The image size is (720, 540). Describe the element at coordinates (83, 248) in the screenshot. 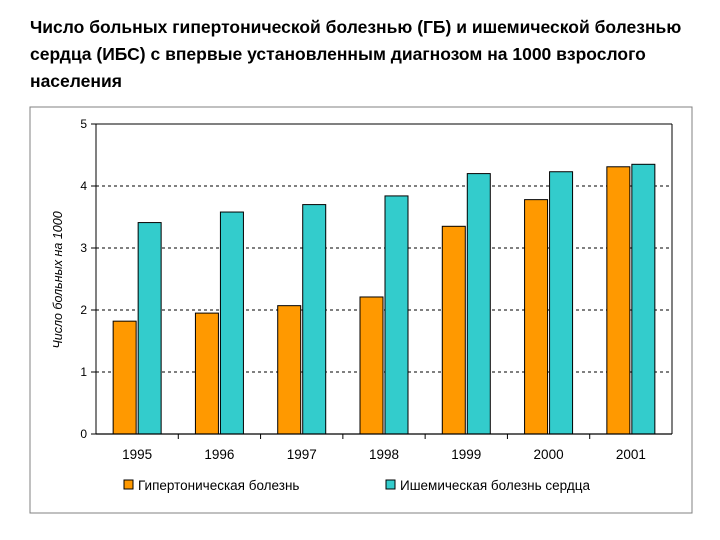

I see `y-tick-label-3: 3` at that location.